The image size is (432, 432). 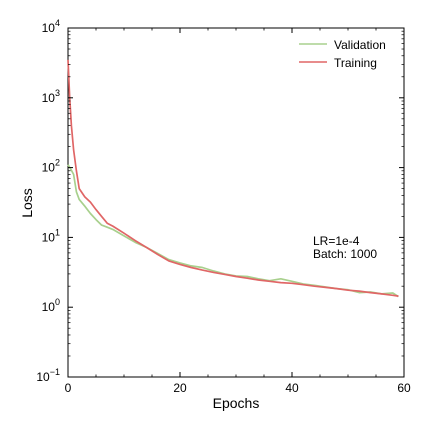 I want to click on y-tick-label: 10⁴, so click(x=51, y=26).